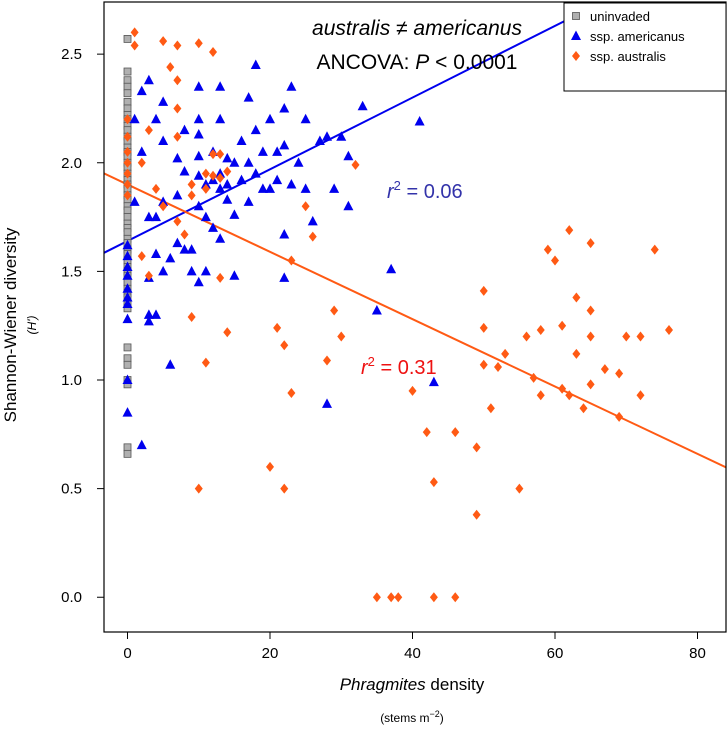 The height and width of the screenshot is (754, 728). I want to click on legend-marker-americanus, so click(576, 35).